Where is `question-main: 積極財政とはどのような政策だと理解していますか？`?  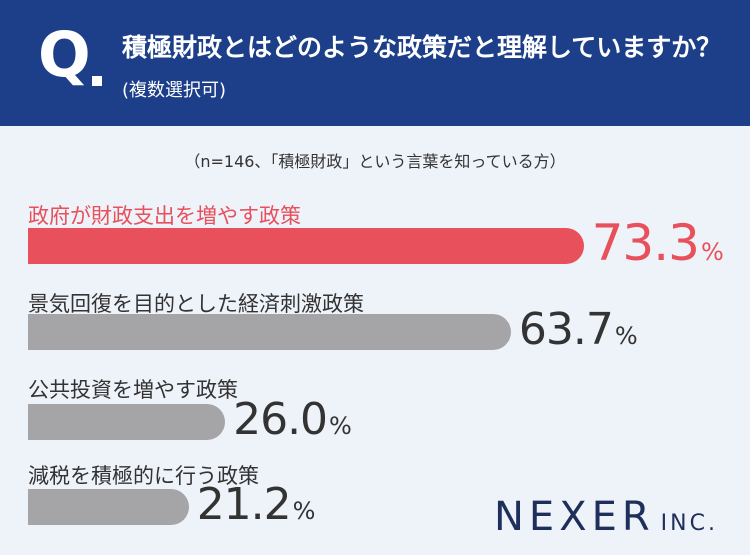 question-main: 積極財政とはどのような政策だと理解していますか？ is located at coordinates (422, 47).